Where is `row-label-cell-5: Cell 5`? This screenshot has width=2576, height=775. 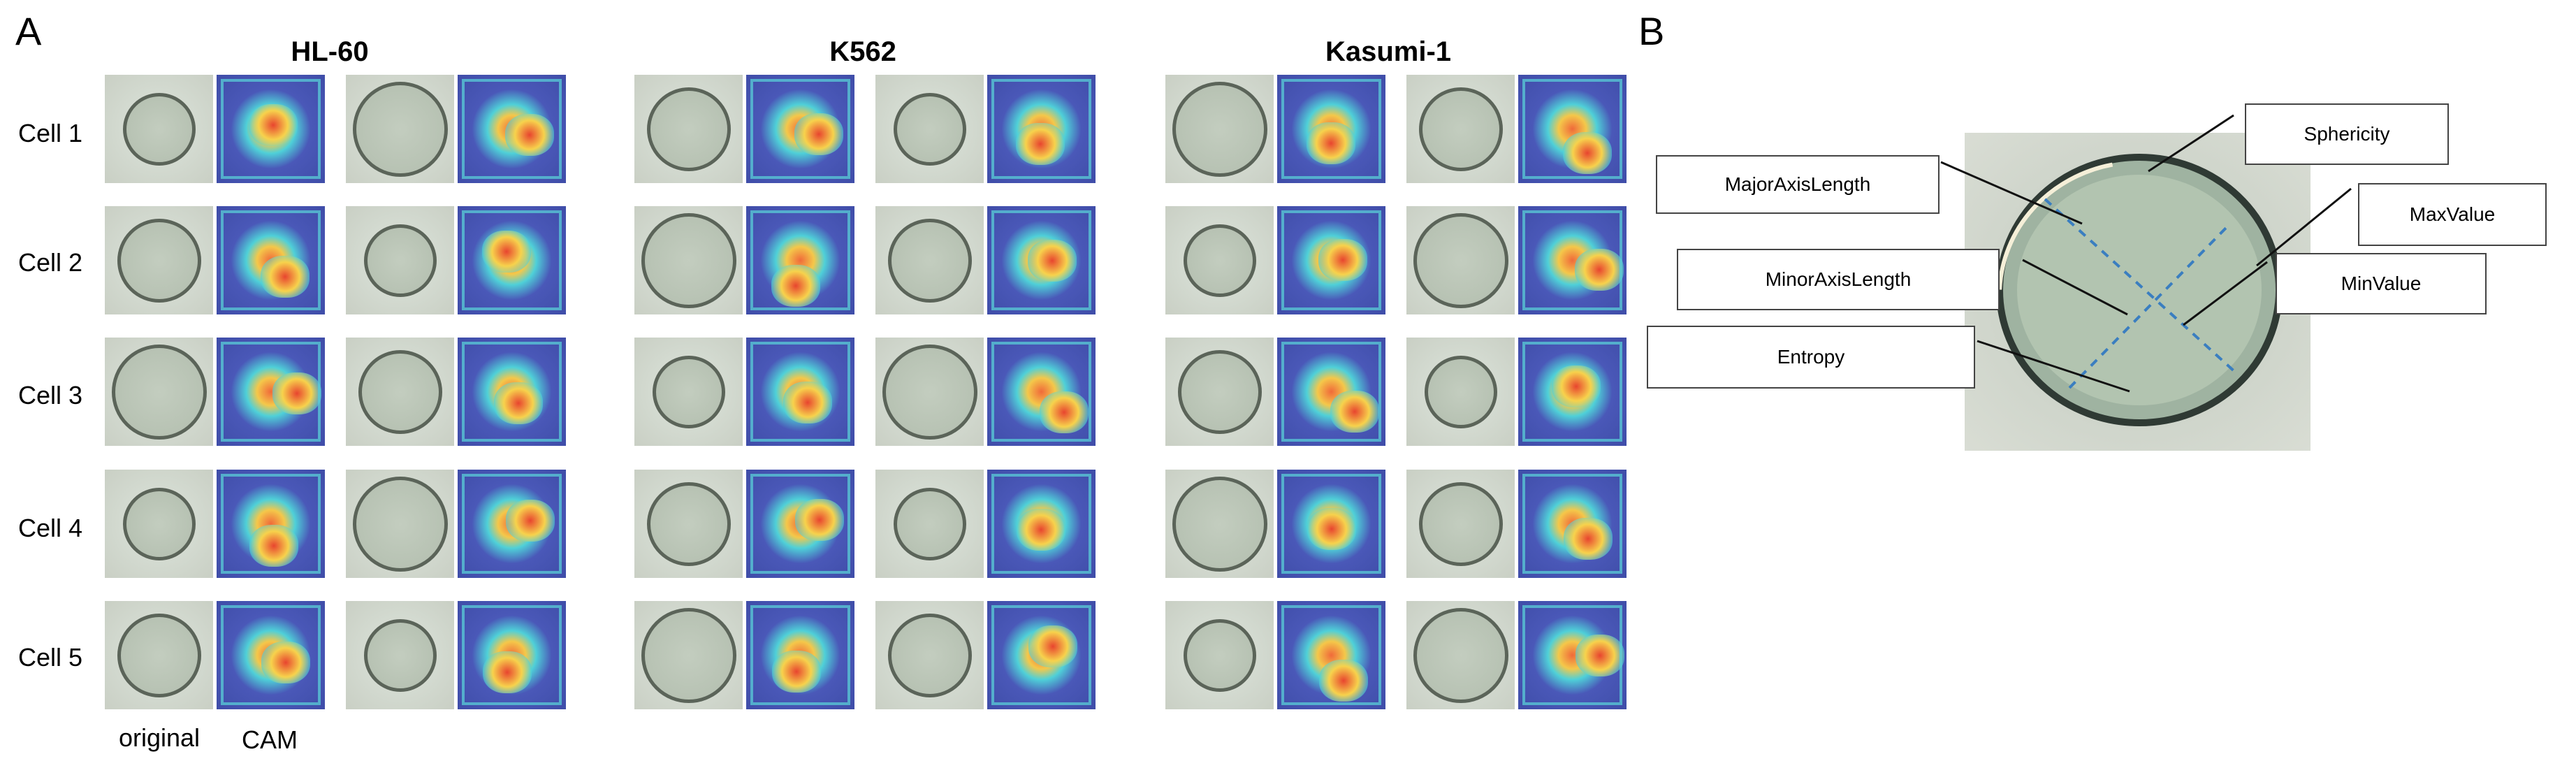
row-label-cell-5: Cell 5 is located at coordinates (50, 657).